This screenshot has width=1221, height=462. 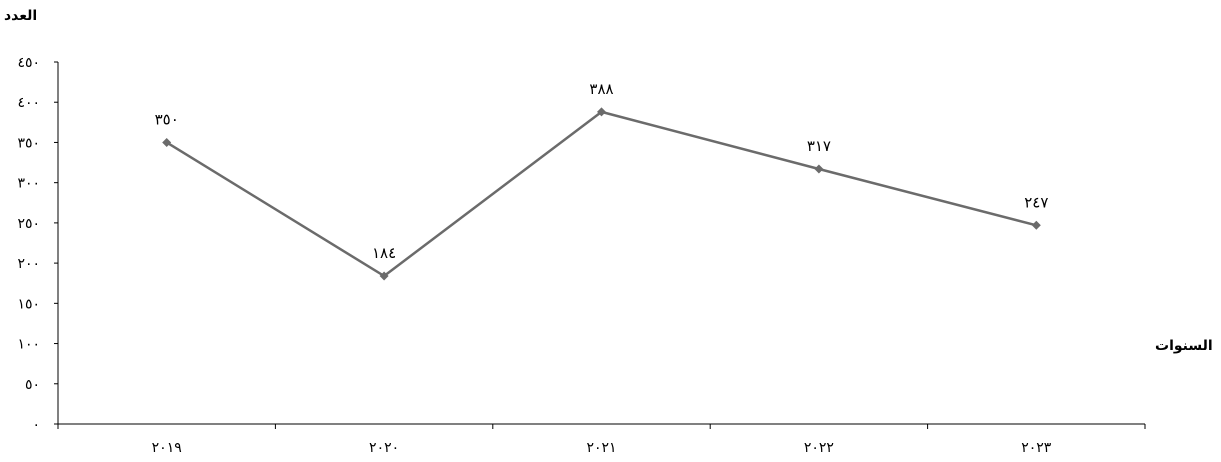 What do you see at coordinates (819, 448) in the screenshot?
I see `x-tick-label: ٢٠٢٢` at bounding box center [819, 448].